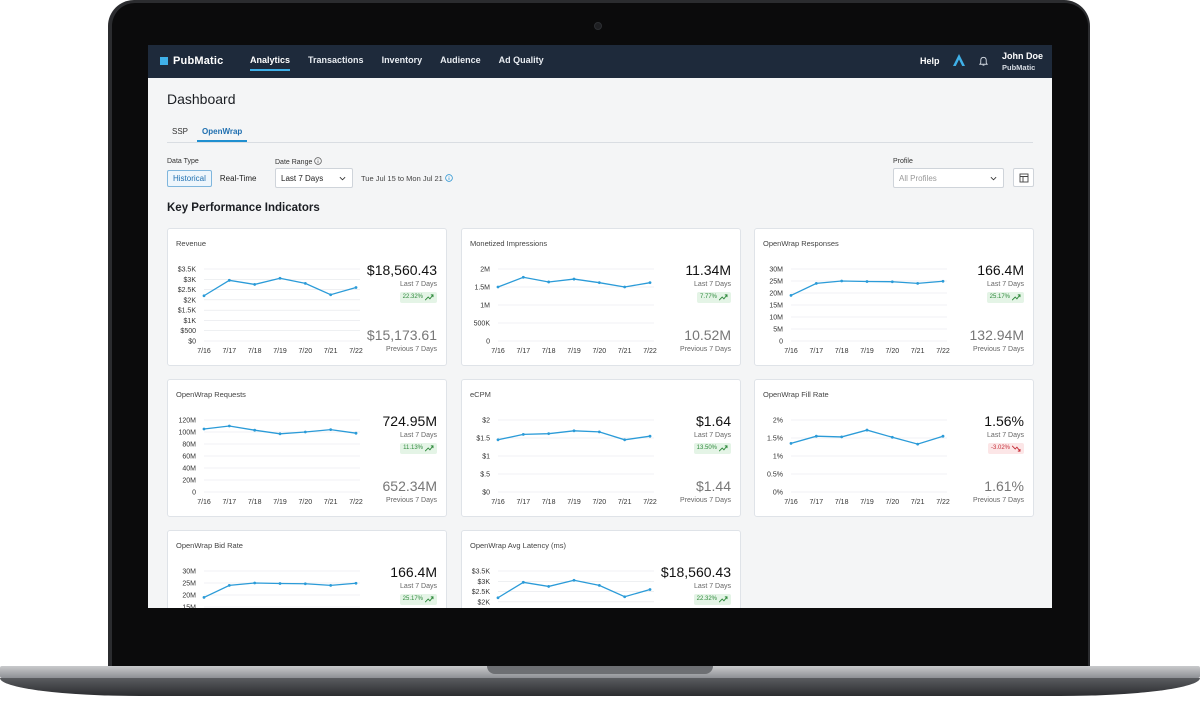 This screenshot has width=1200, height=703. Describe the element at coordinates (778, 493) in the screenshot. I see `y-tick-label: 0%` at that location.